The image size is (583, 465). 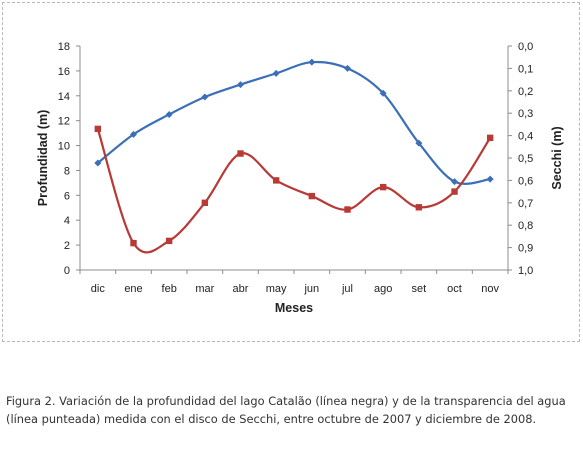 What do you see at coordinates (64, 97) in the screenshot?
I see `left-tick-label: 14` at bounding box center [64, 97].